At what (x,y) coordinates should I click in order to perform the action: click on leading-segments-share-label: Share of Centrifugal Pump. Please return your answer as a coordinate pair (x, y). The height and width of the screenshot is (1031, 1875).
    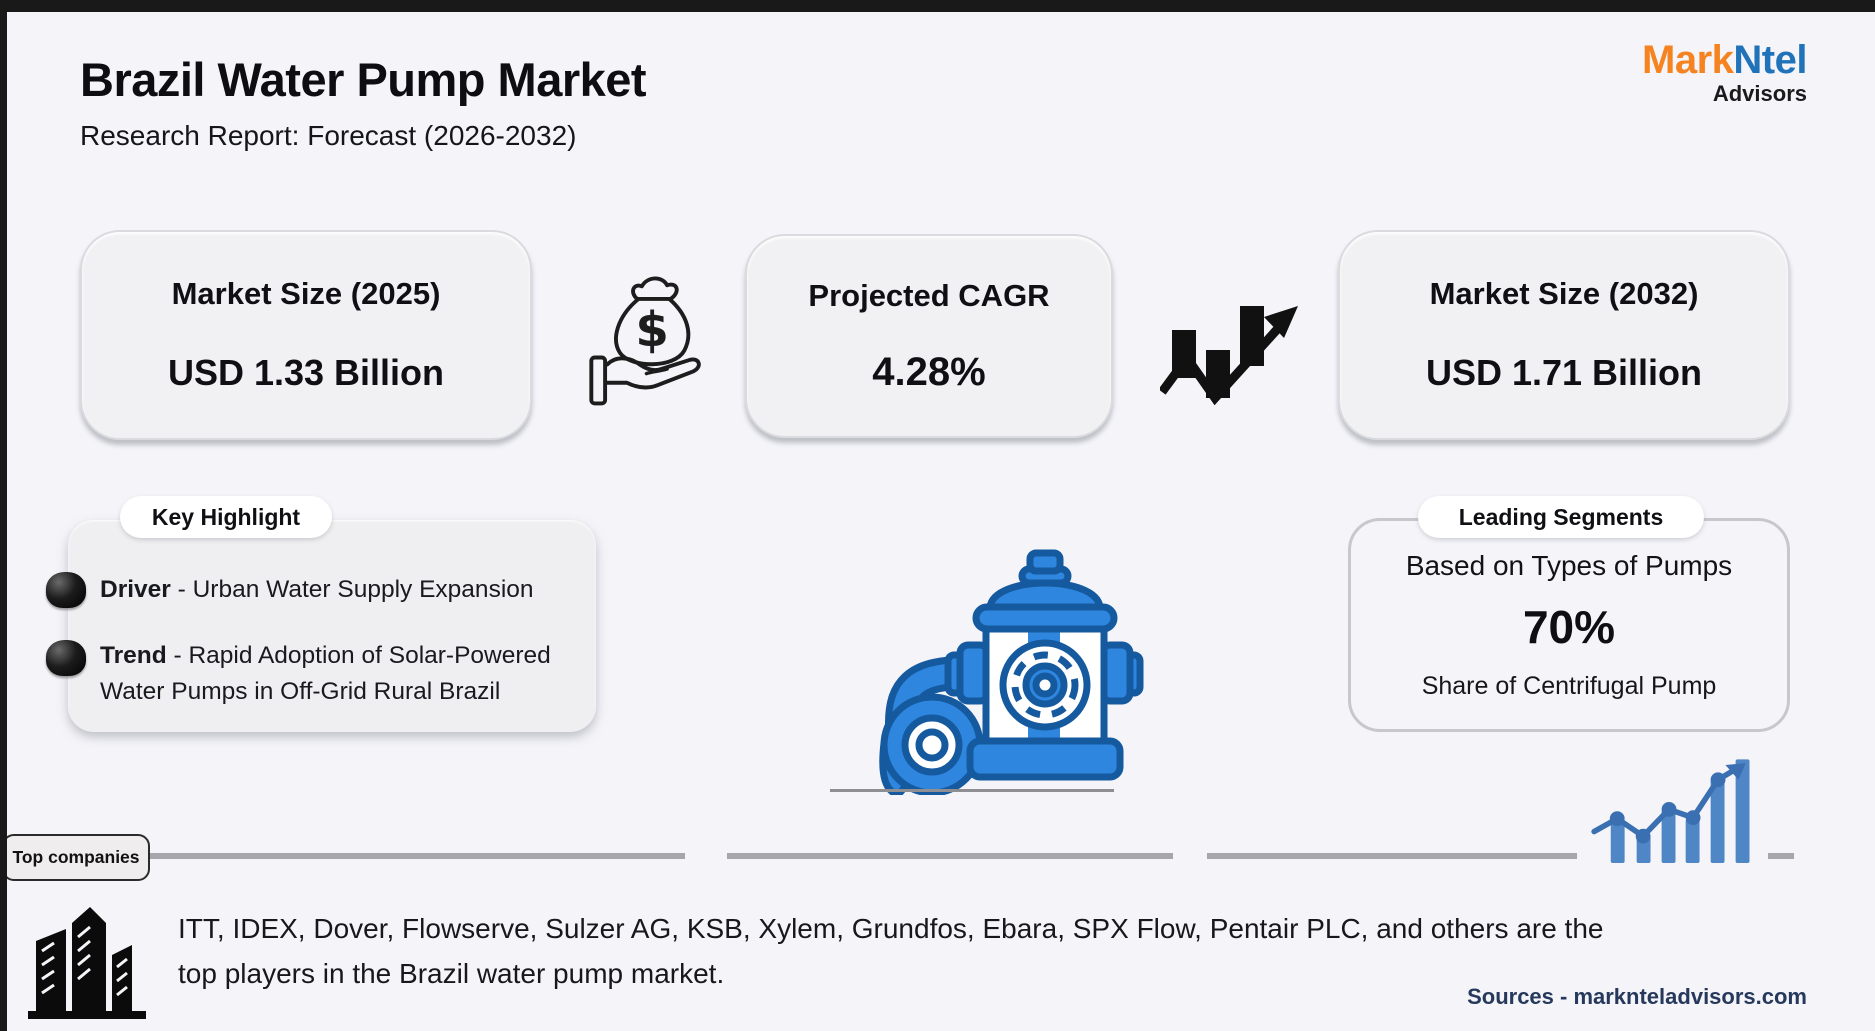
    Looking at the image, I should click on (1569, 685).